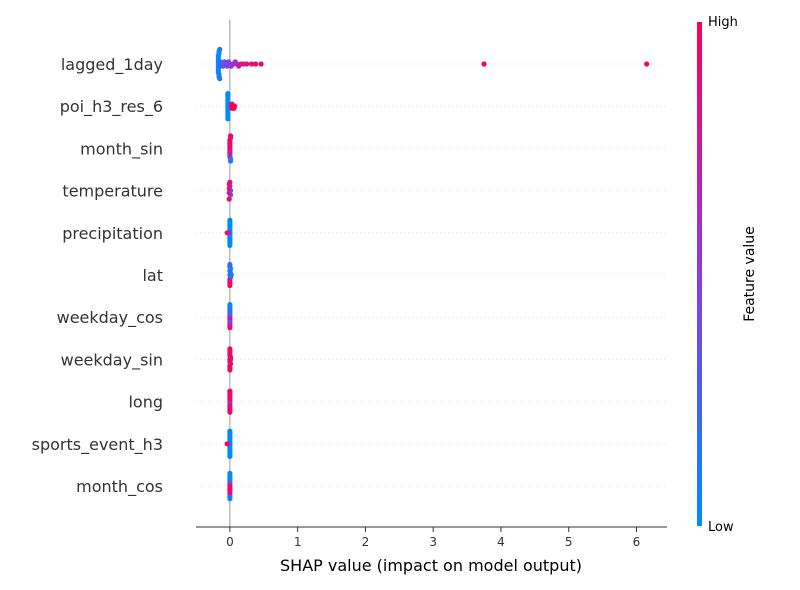 The width and height of the screenshot is (800, 590). Describe the element at coordinates (569, 542) in the screenshot. I see `x-tick-label: 5` at that location.